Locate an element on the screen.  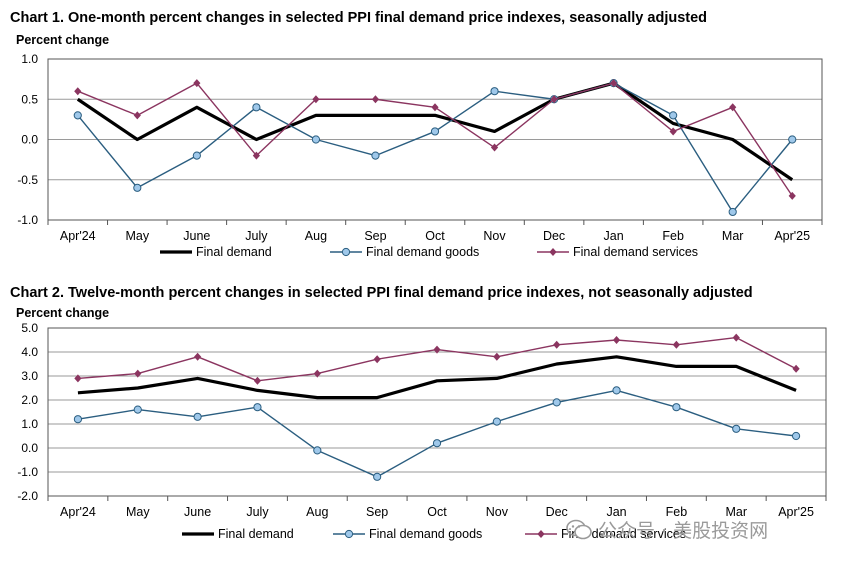
y-tick-label: -2.0 is located at coordinates (27, 496).